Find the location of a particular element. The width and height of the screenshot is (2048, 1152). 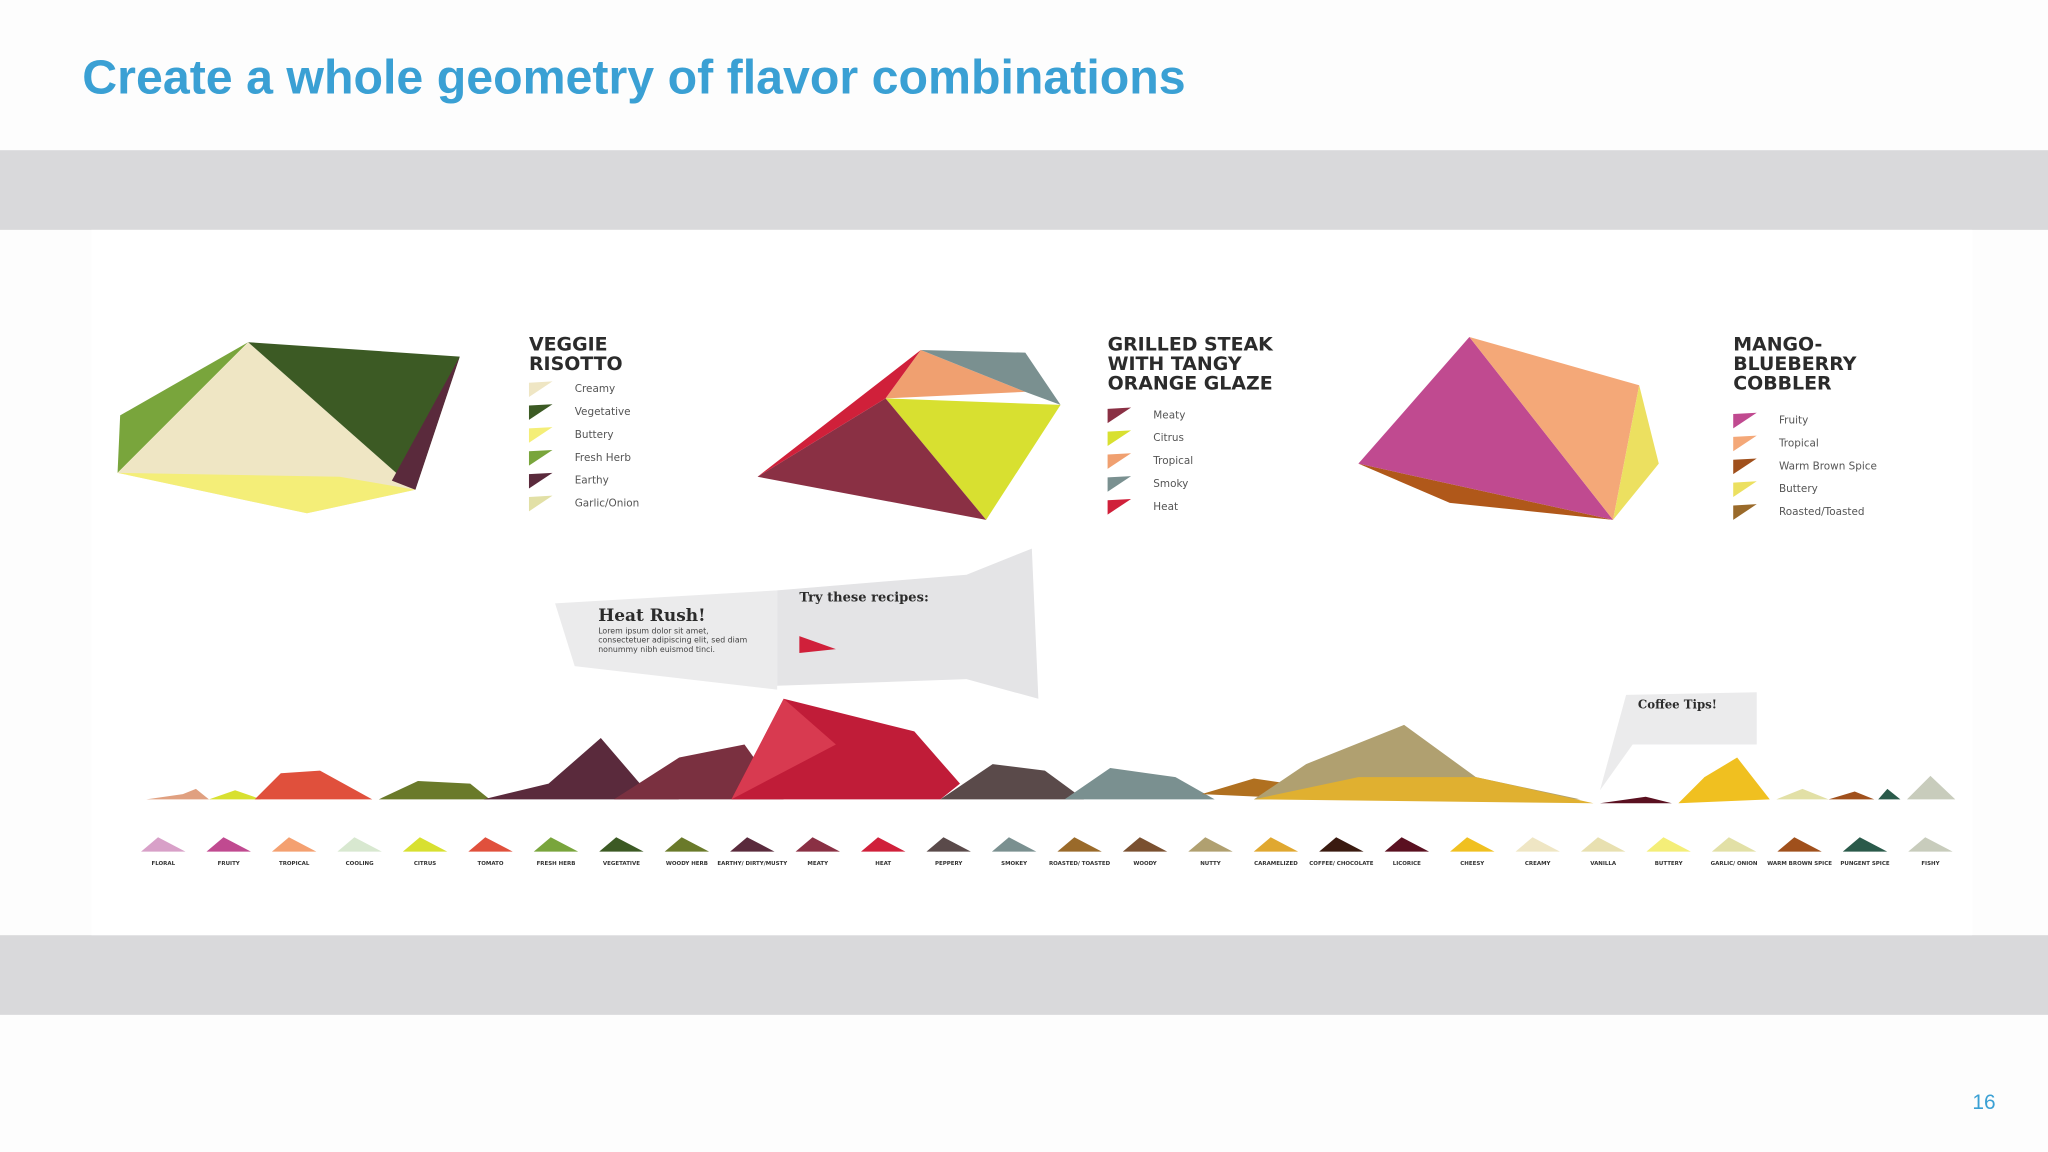

scale-label: COFFEE/ CHOCOLATE is located at coordinates (1341, 864).